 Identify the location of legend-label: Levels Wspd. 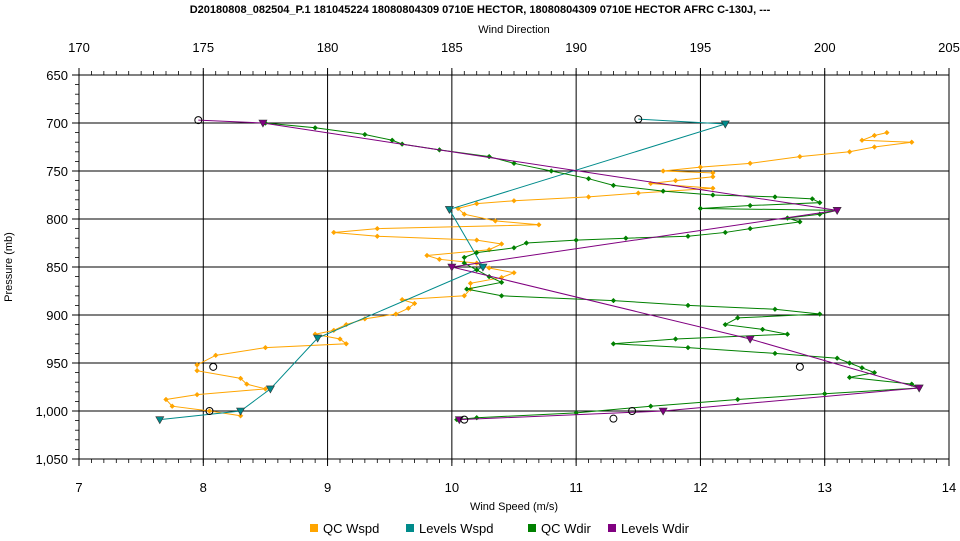
(456, 528).